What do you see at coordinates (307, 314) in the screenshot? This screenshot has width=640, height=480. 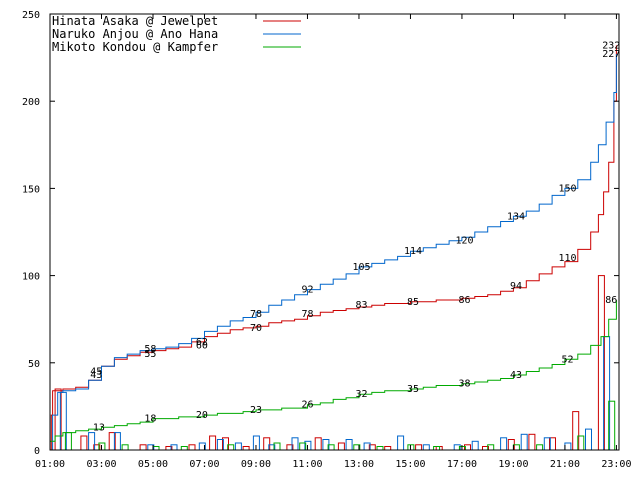 I see `point-label-series-1: 78` at bounding box center [307, 314].